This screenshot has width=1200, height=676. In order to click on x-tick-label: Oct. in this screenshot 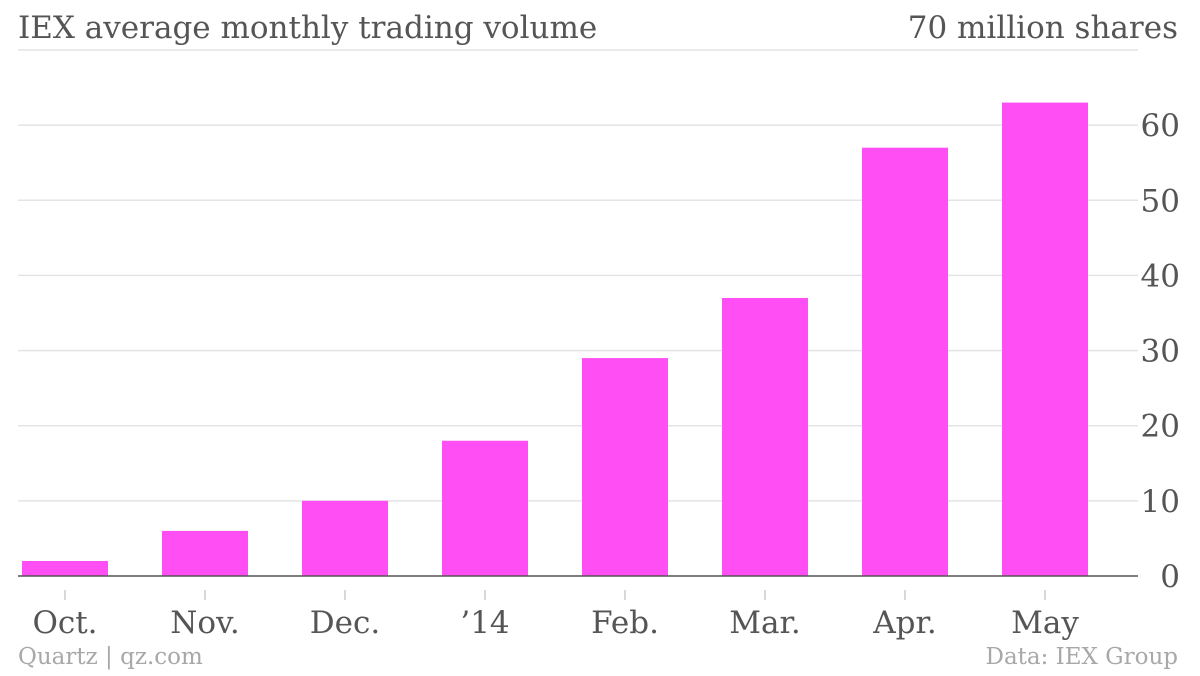, I will do `click(64, 623)`.